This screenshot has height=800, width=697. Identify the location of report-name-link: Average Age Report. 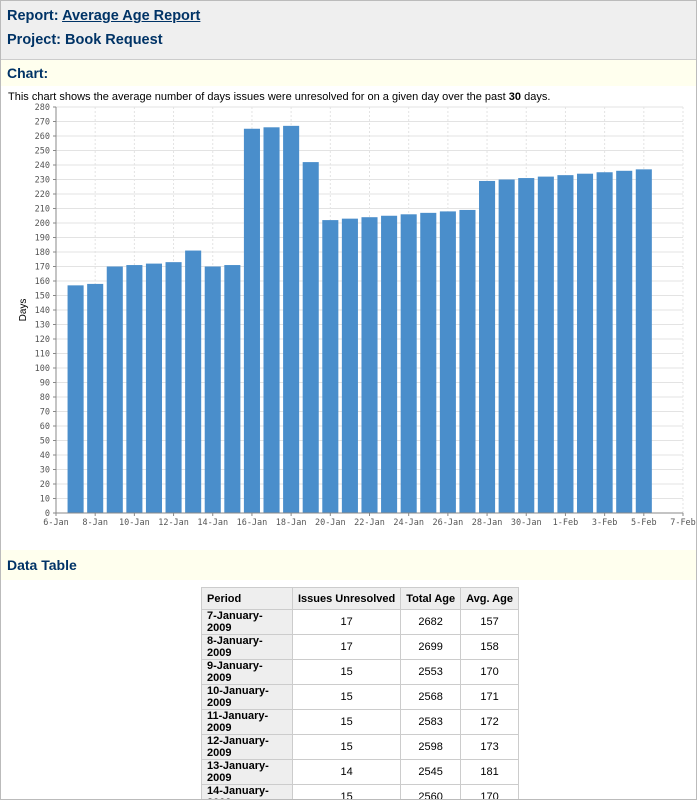
(131, 16).